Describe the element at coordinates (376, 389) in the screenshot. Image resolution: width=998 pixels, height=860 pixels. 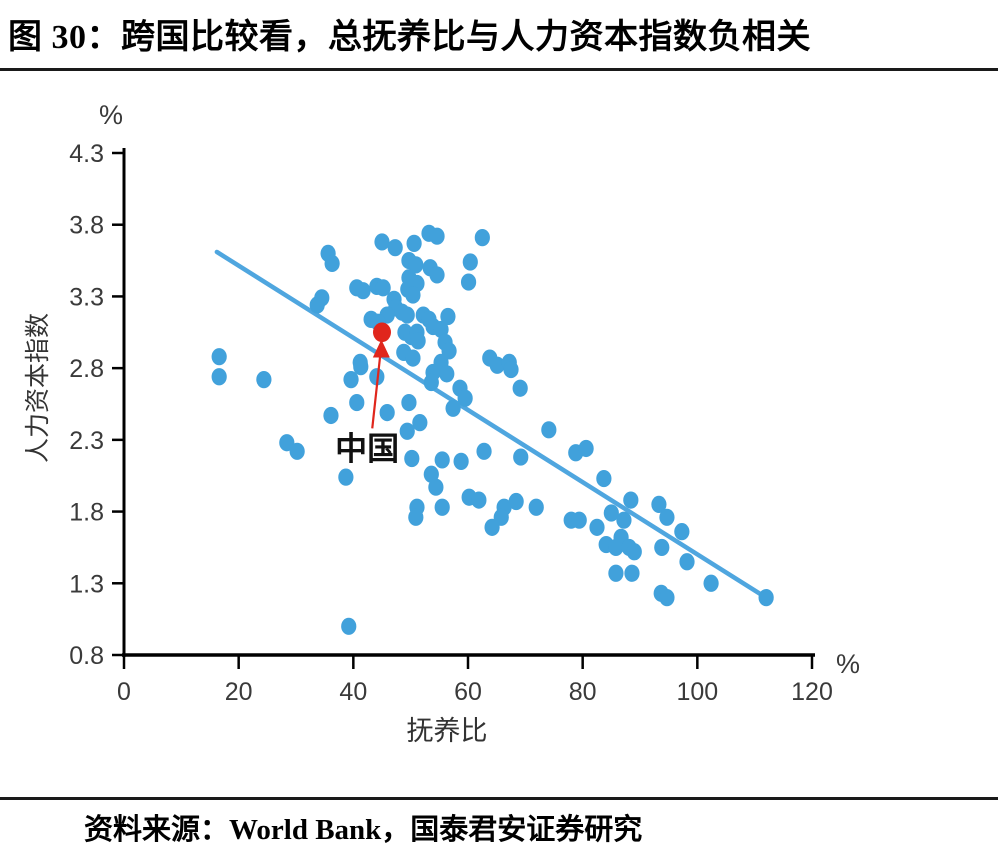
I see `china-arrow-line` at that location.